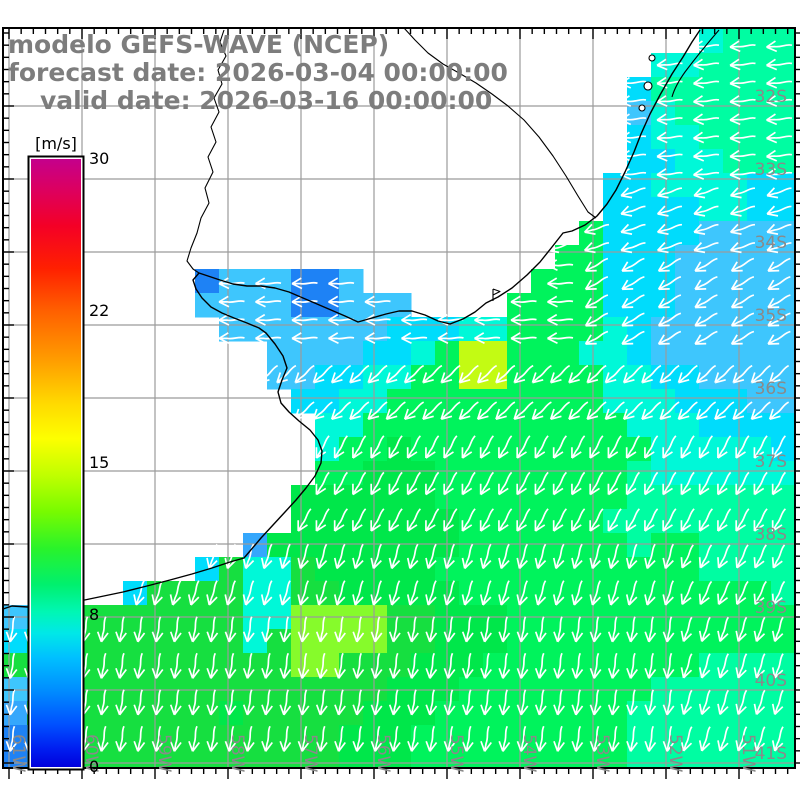 The image size is (800, 800). I want to click on lon-label: 52W, so click(675, 753).